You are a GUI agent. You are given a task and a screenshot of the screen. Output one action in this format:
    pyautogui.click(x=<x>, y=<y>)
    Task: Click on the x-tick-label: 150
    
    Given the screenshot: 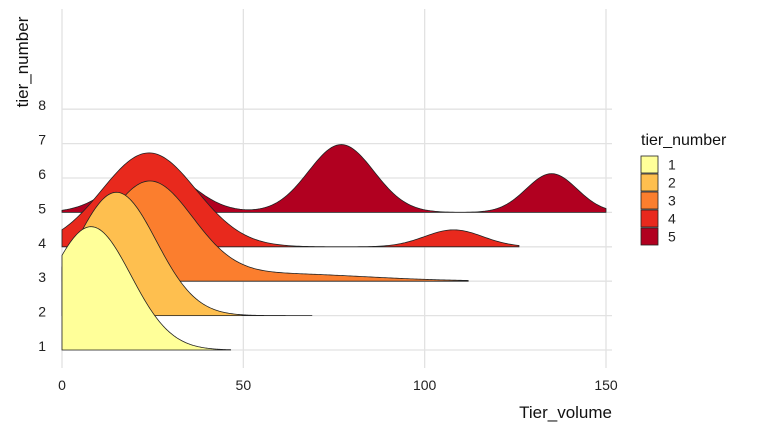 What is the action you would take?
    pyautogui.click(x=606, y=385)
    